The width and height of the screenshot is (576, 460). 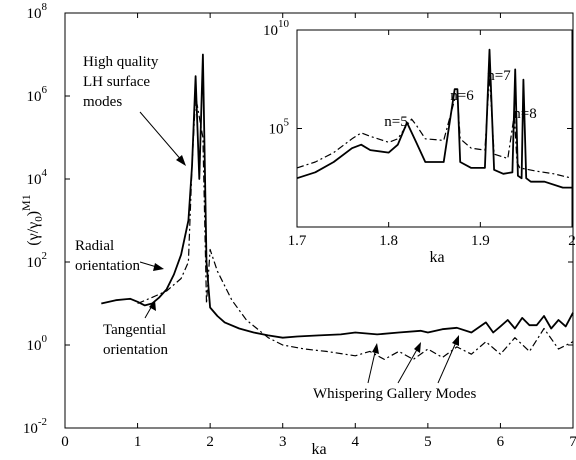 What do you see at coordinates (26, 202) in the screenshot?
I see `y-label-sup: M1` at bounding box center [26, 202].